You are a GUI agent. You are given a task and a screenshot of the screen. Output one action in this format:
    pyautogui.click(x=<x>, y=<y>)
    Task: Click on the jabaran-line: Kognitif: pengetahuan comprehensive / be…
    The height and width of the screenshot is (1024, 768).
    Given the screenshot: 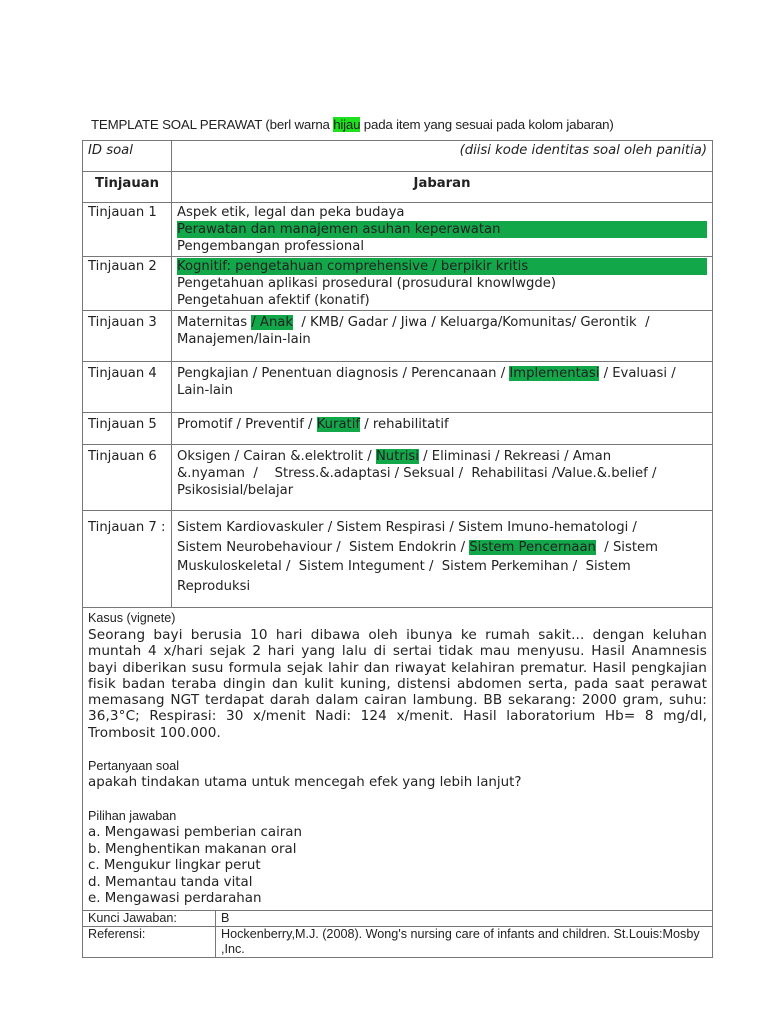 What is the action you would take?
    pyautogui.click(x=442, y=266)
    